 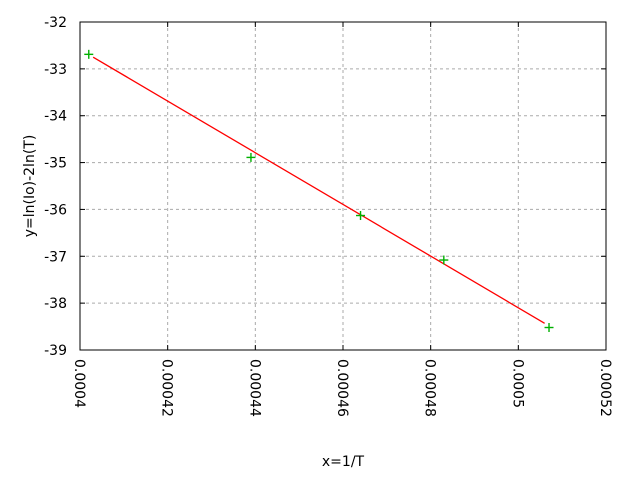 What do you see at coordinates (430, 388) in the screenshot?
I see `x-tick-label: 0.00048` at bounding box center [430, 388].